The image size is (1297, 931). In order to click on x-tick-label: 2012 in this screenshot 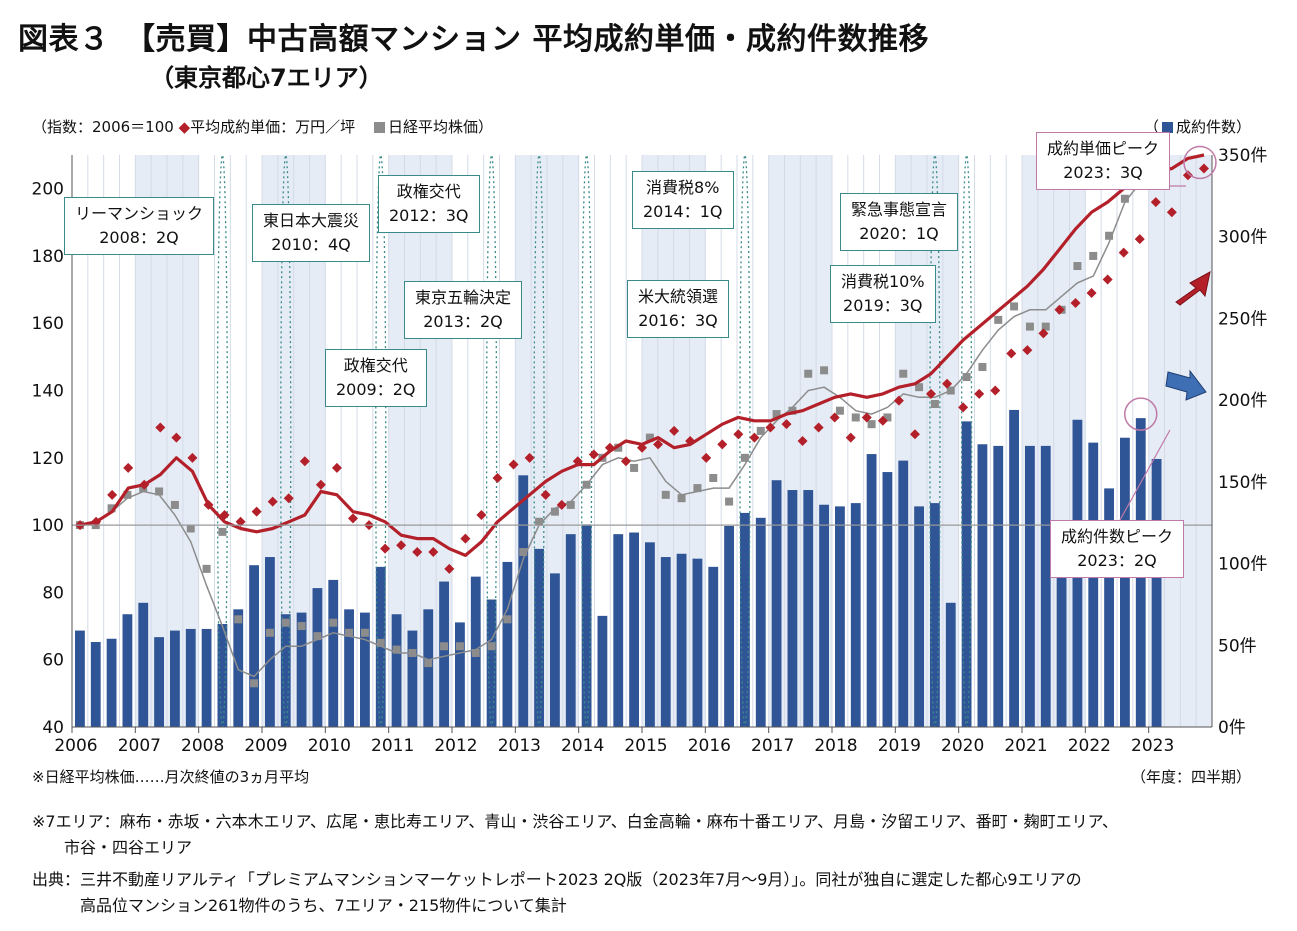, I will do `click(455, 746)`.